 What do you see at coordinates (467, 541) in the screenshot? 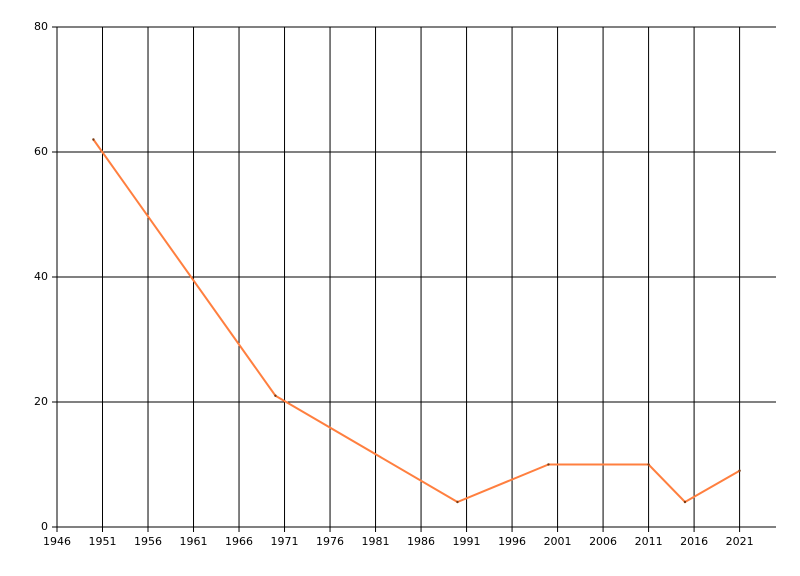
I see `x-tick-label: 1991` at bounding box center [467, 541].